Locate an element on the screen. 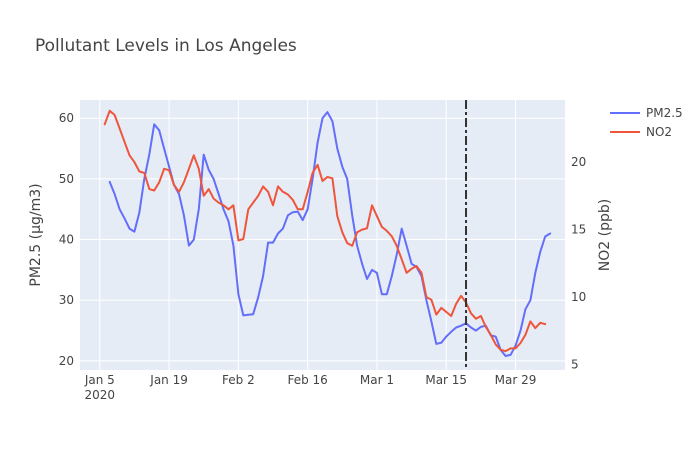  x-tick-label: Mar 1 is located at coordinates (377, 380).